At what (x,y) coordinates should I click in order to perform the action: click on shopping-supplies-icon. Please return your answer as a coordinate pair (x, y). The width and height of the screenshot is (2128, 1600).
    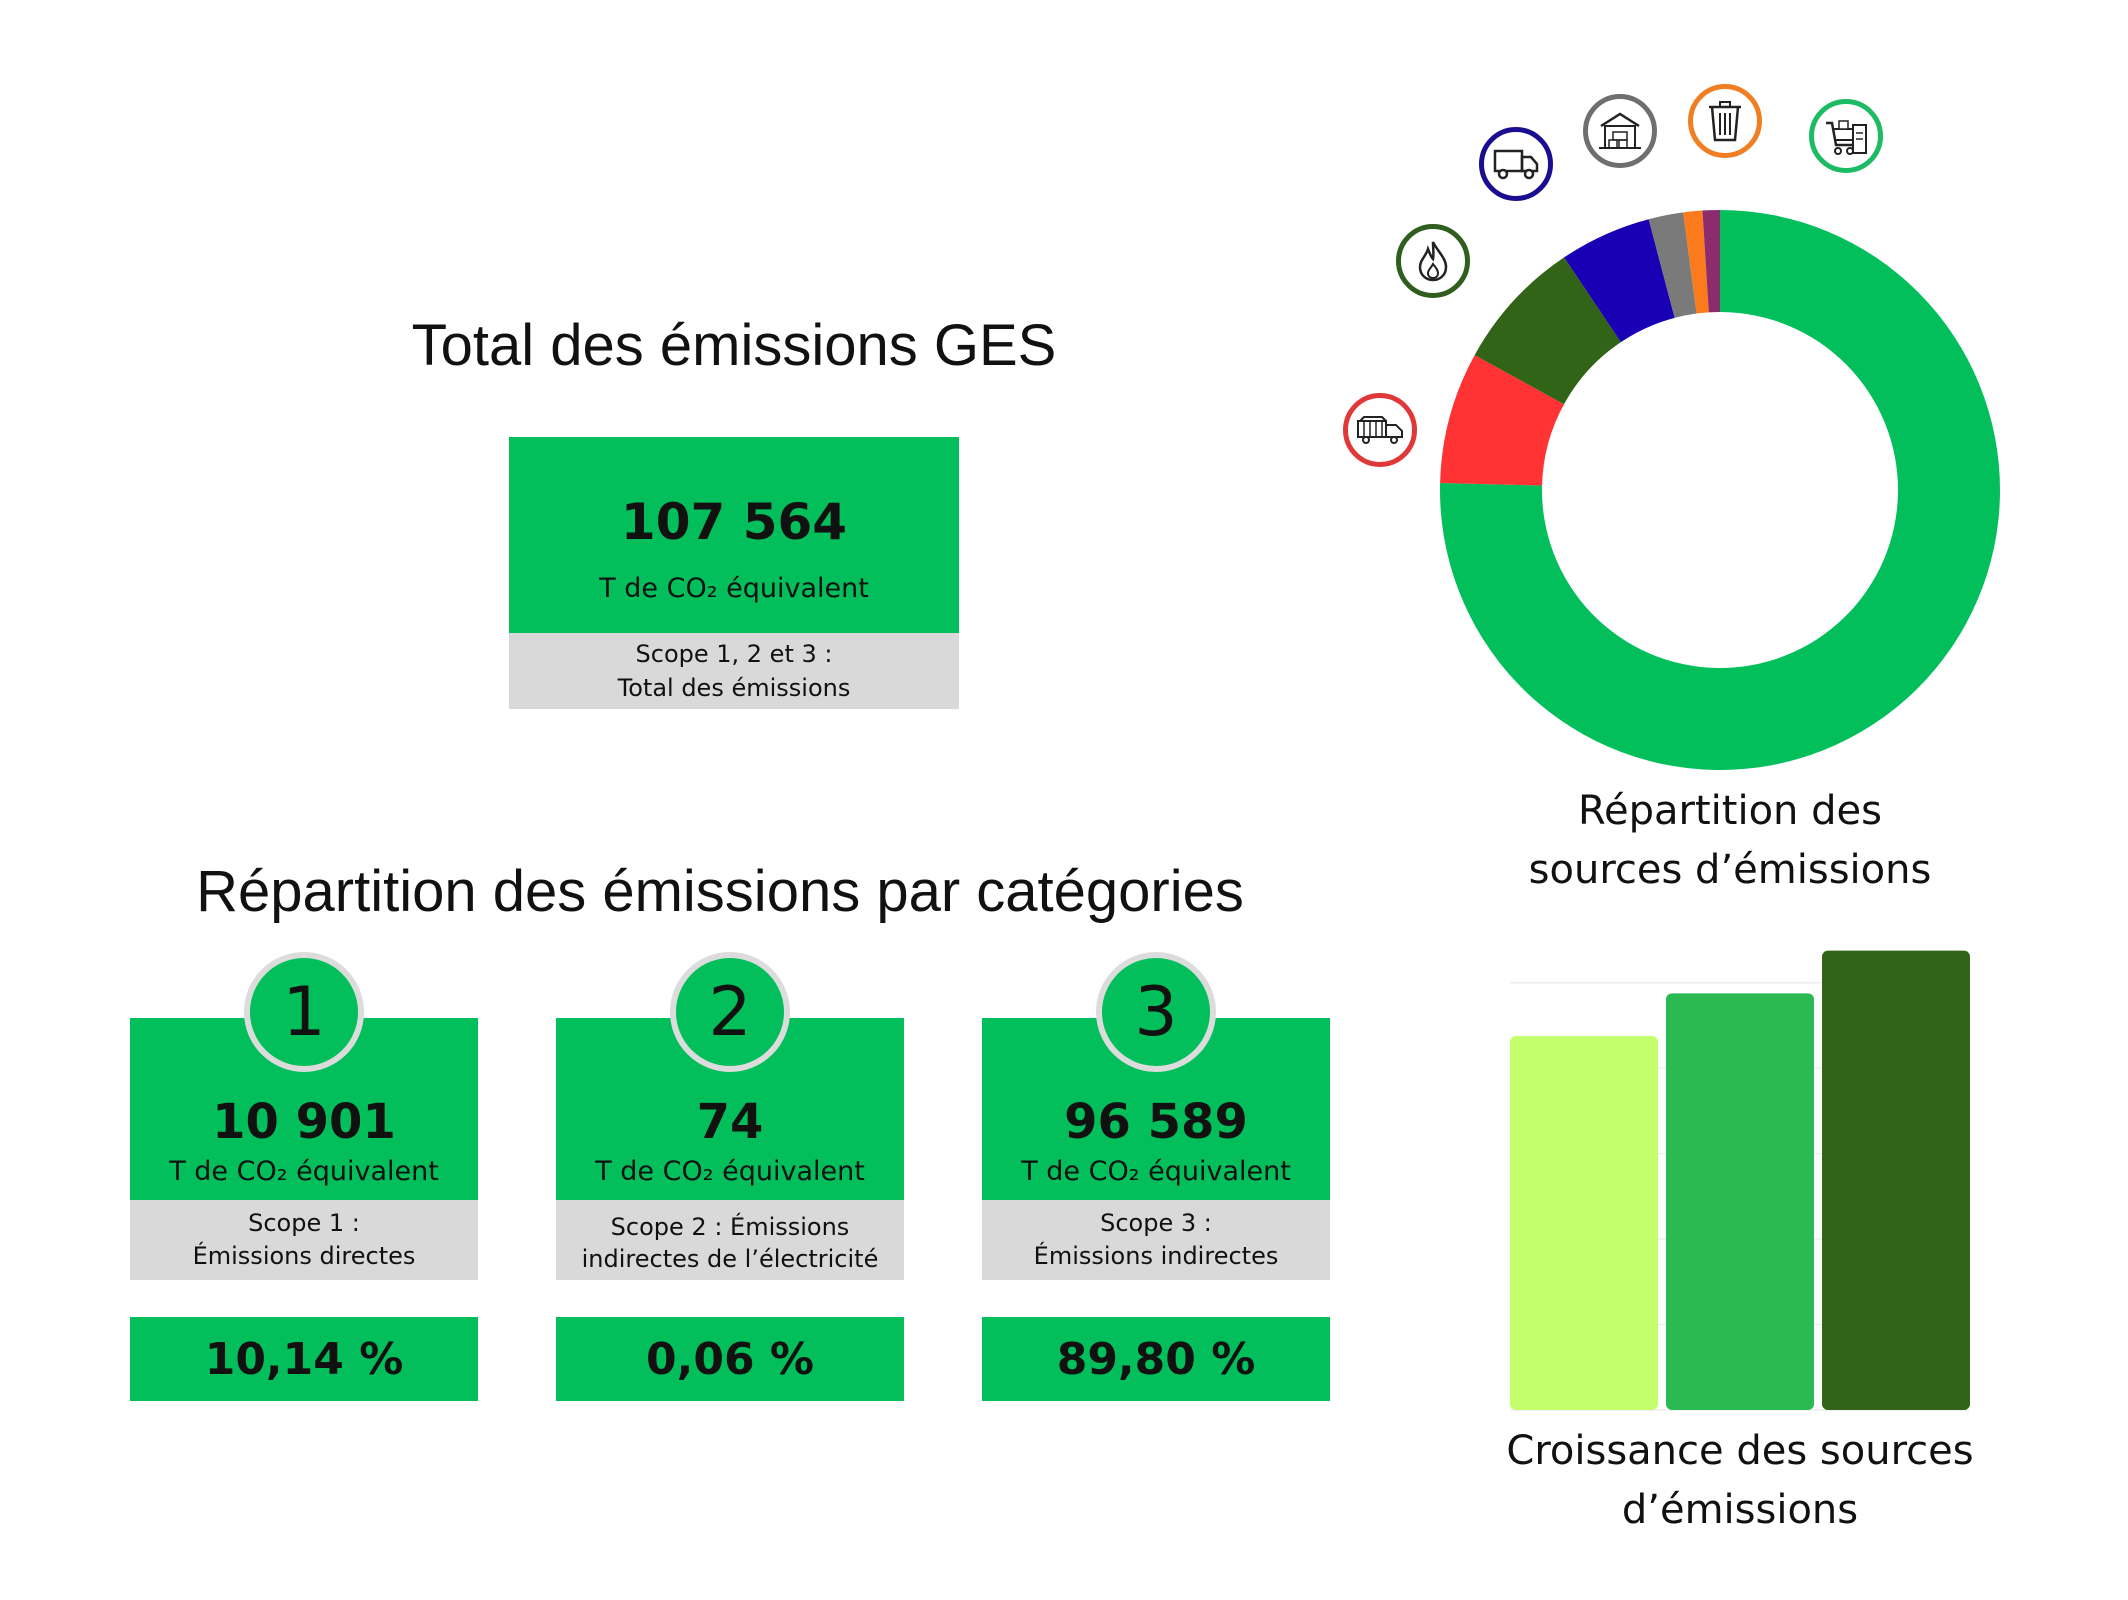
    Looking at the image, I should click on (1846, 136).